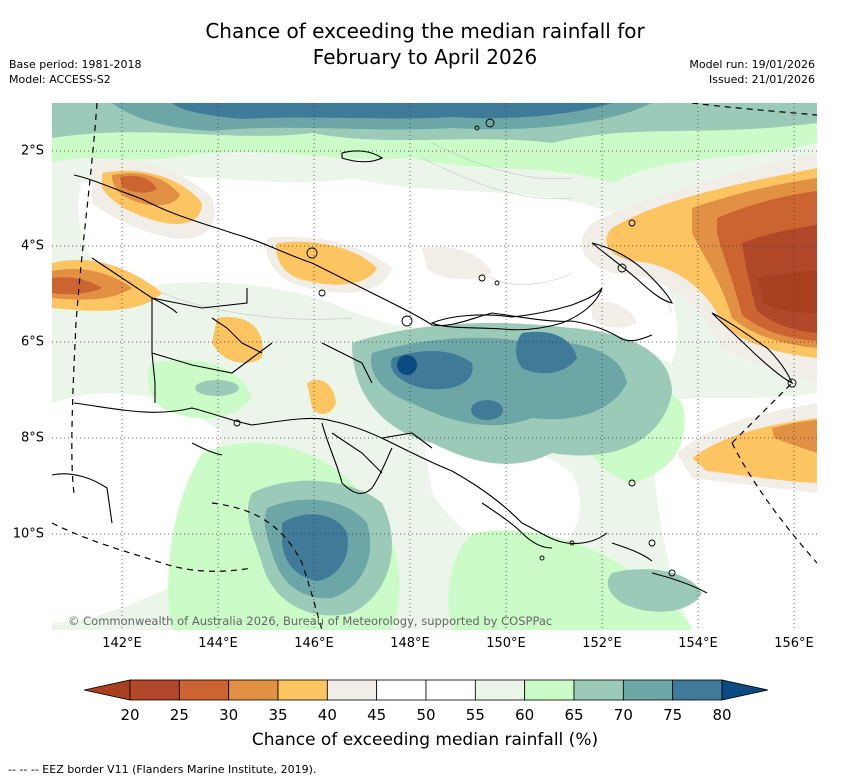  What do you see at coordinates (698, 643) in the screenshot?
I see `lon-tick: 154°E` at bounding box center [698, 643].